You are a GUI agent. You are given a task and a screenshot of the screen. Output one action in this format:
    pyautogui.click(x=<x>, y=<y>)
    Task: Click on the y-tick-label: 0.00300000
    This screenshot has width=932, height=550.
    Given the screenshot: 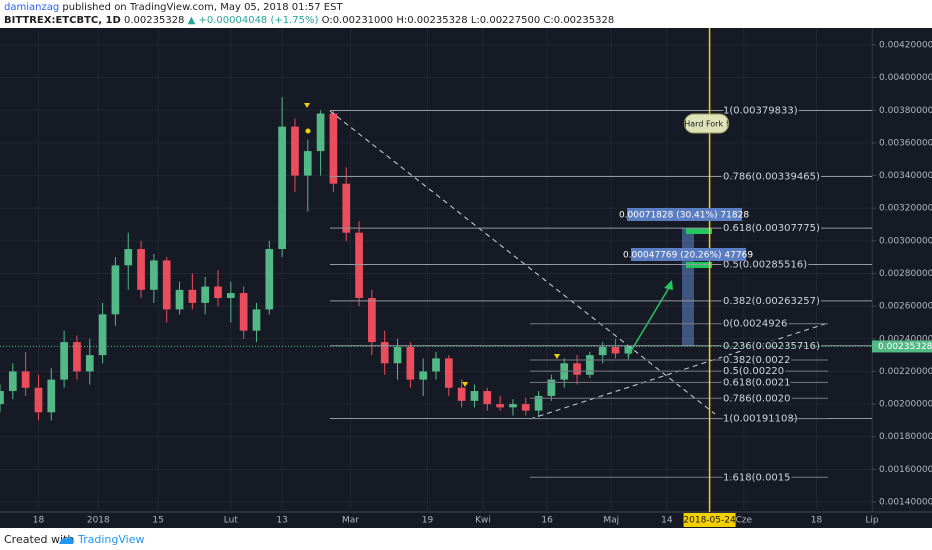 What is the action you would take?
    pyautogui.click(x=905, y=241)
    